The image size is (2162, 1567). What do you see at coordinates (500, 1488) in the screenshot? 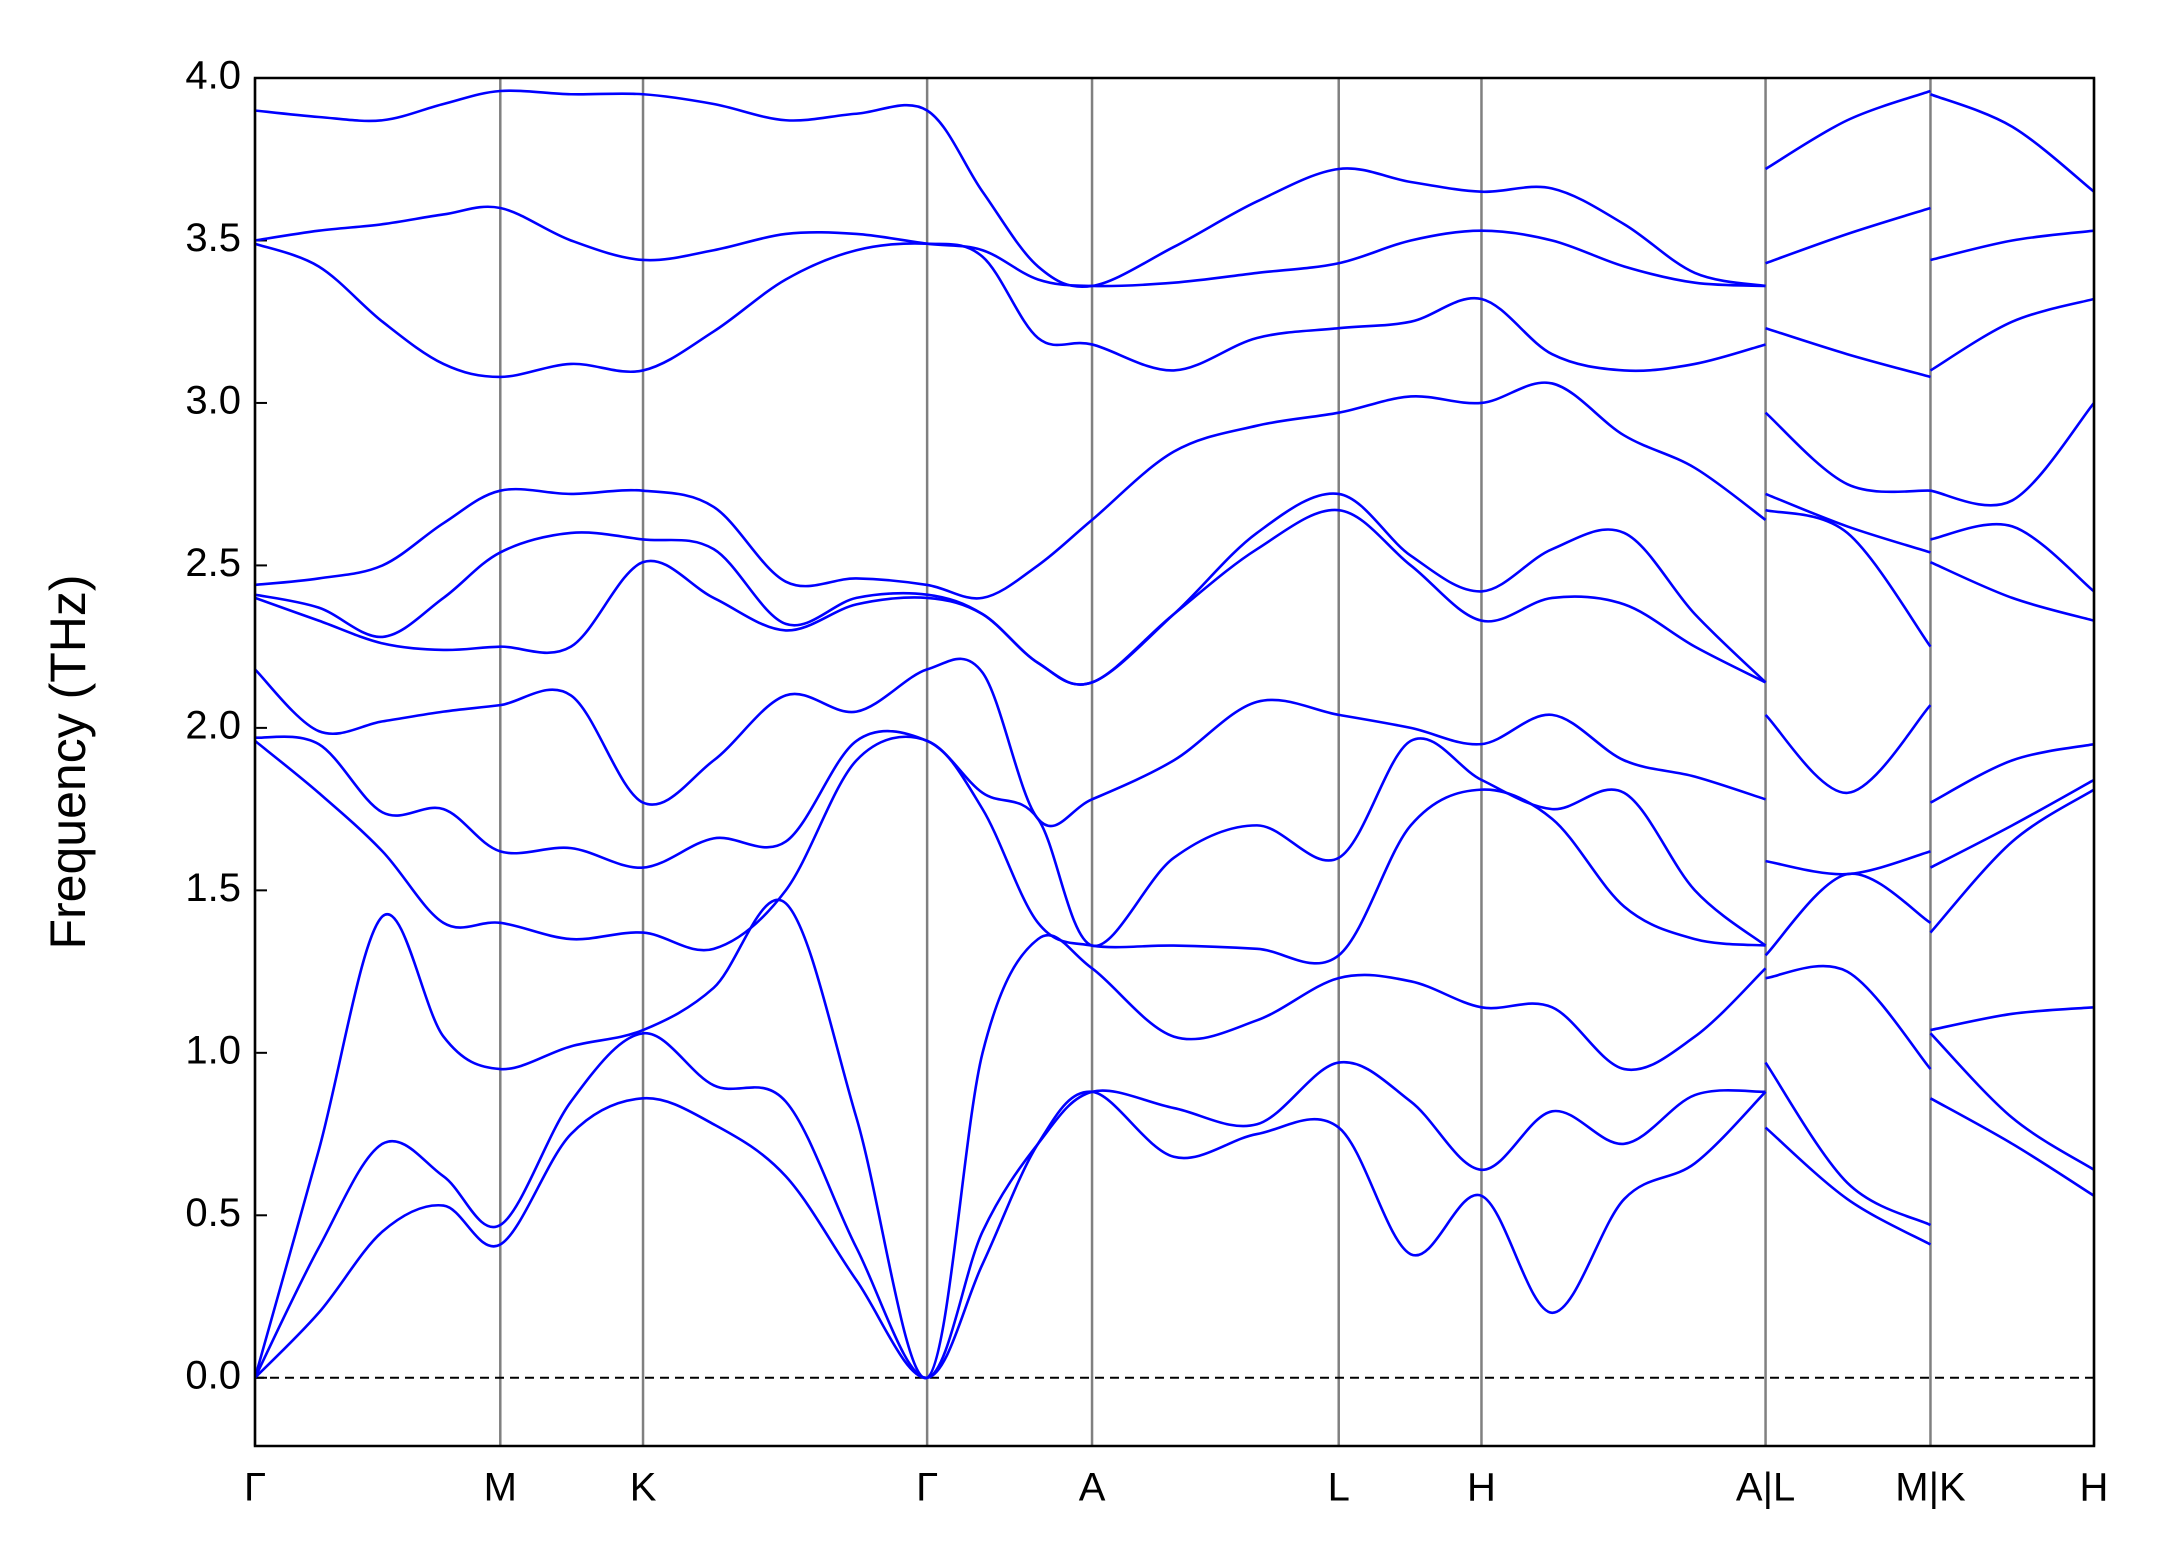
I see `x-tick-label: M` at bounding box center [500, 1488].